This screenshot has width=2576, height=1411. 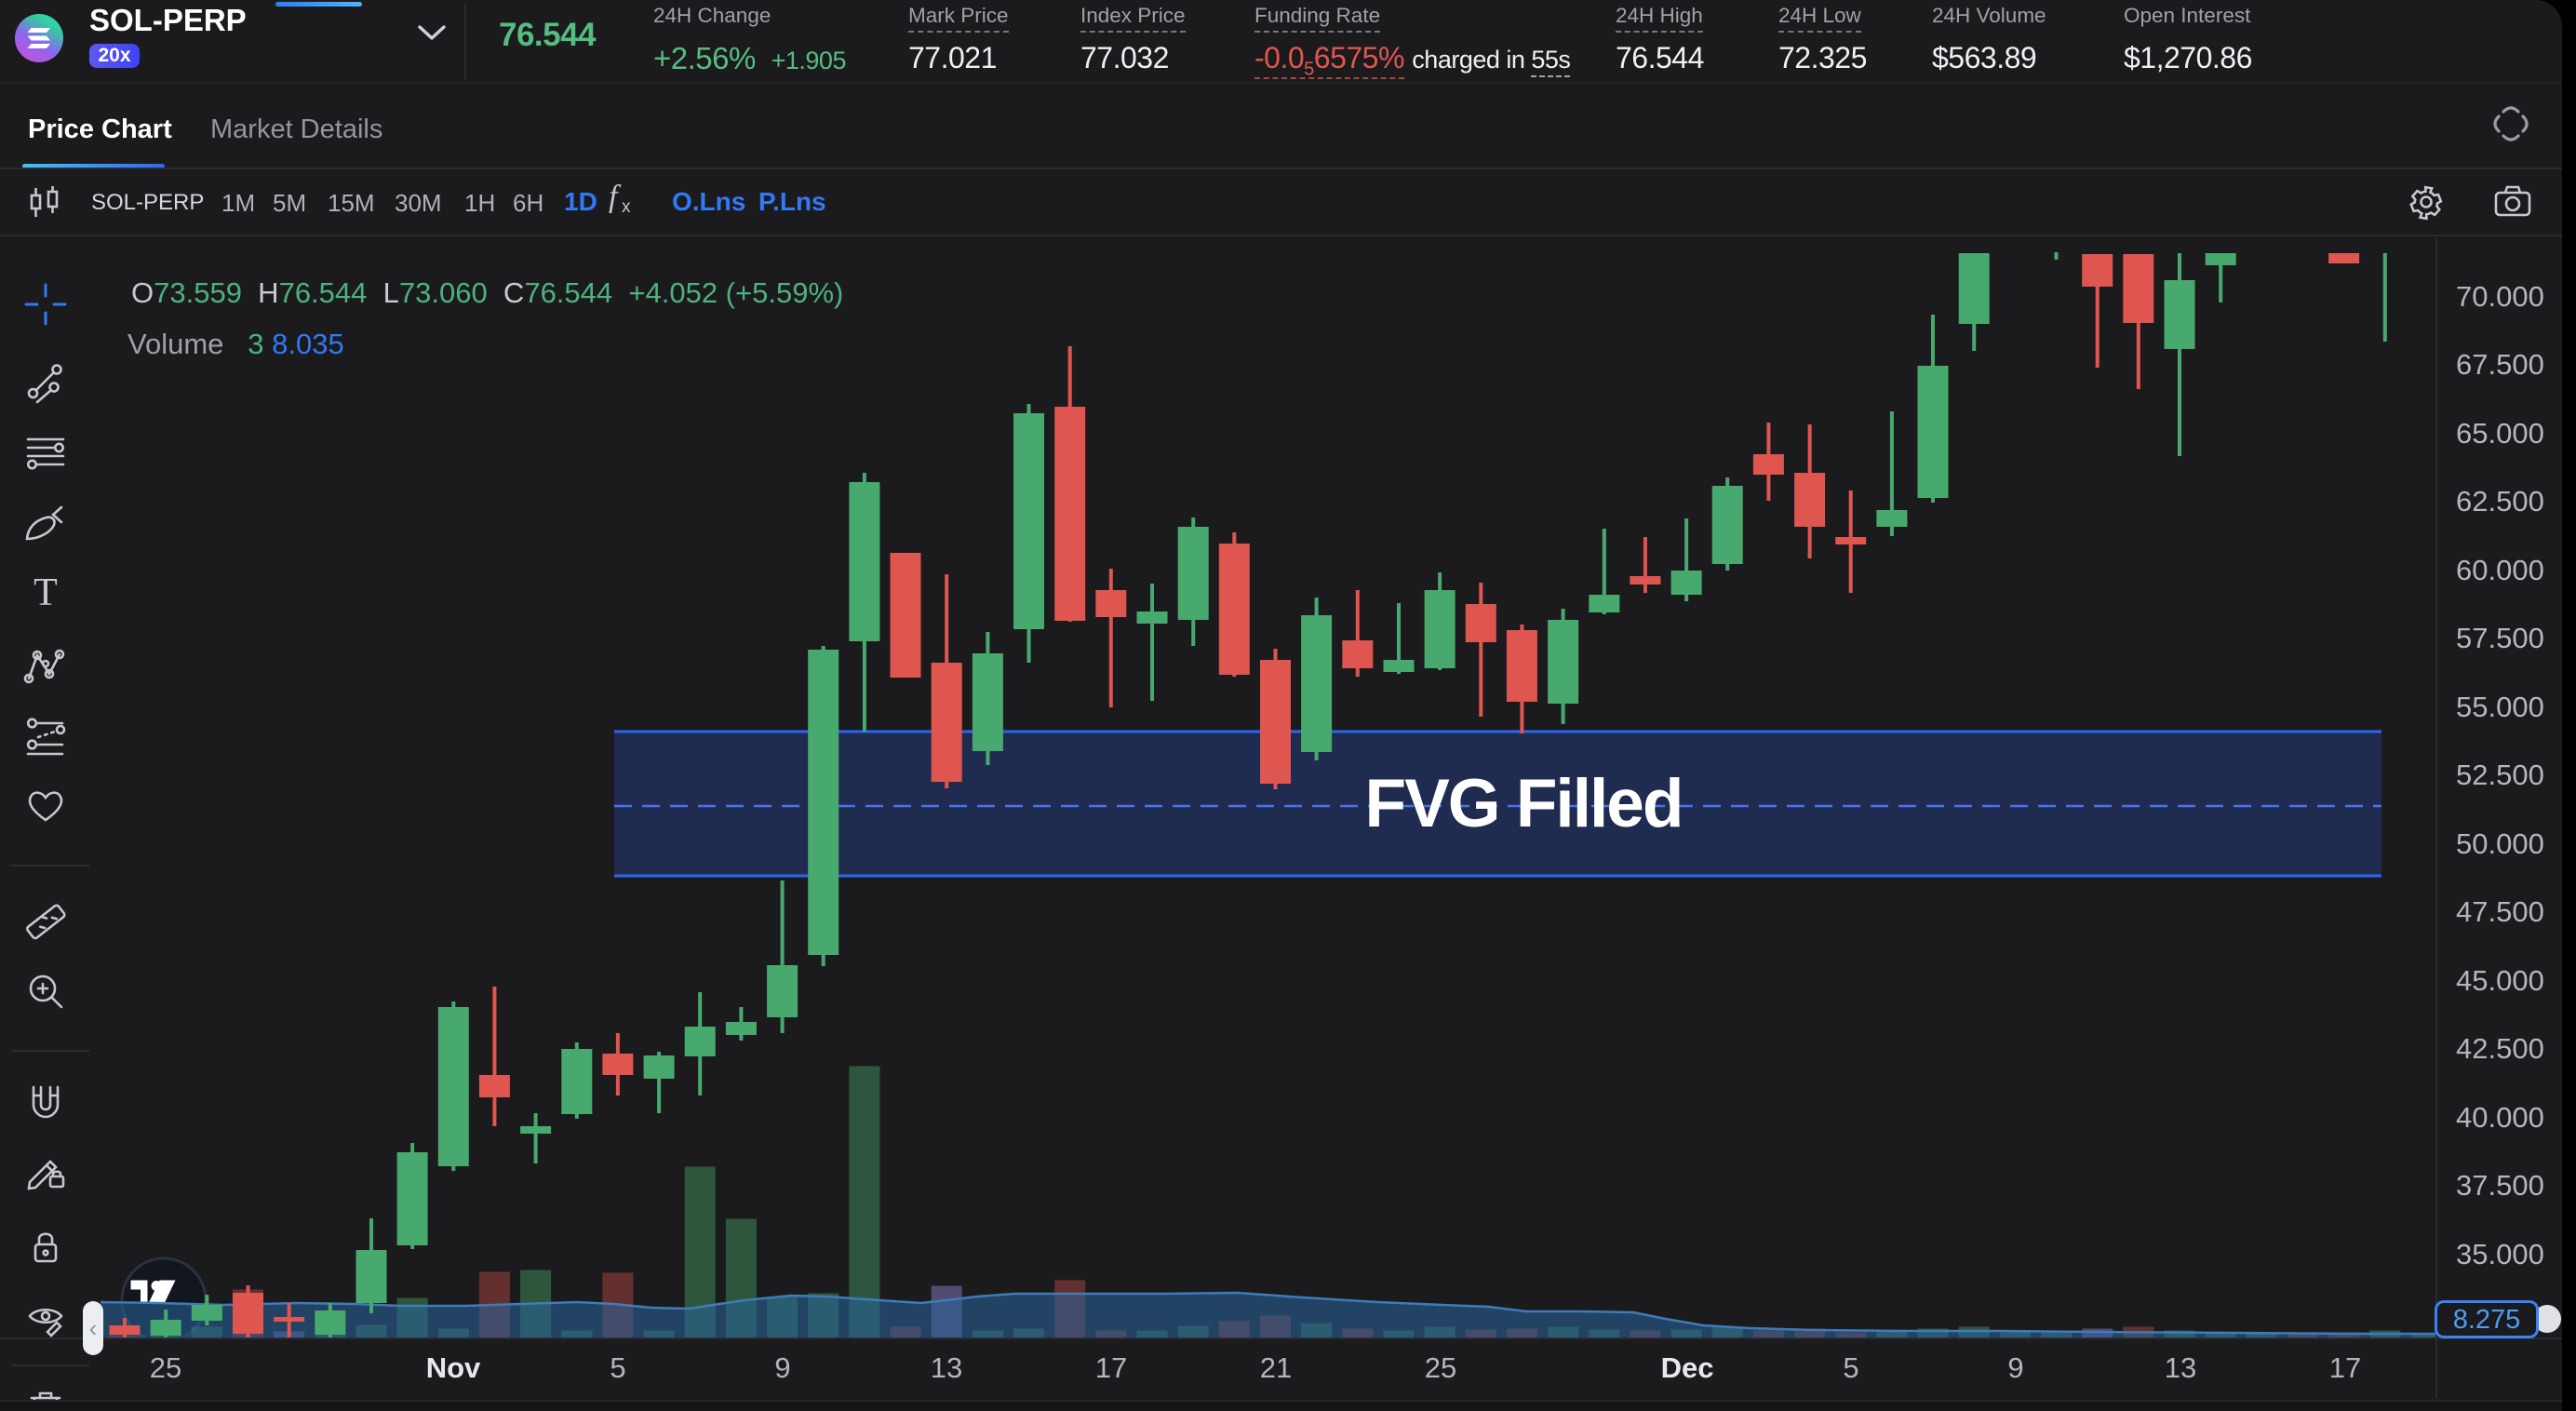 I want to click on svg-text: x, so click(x=626, y=207).